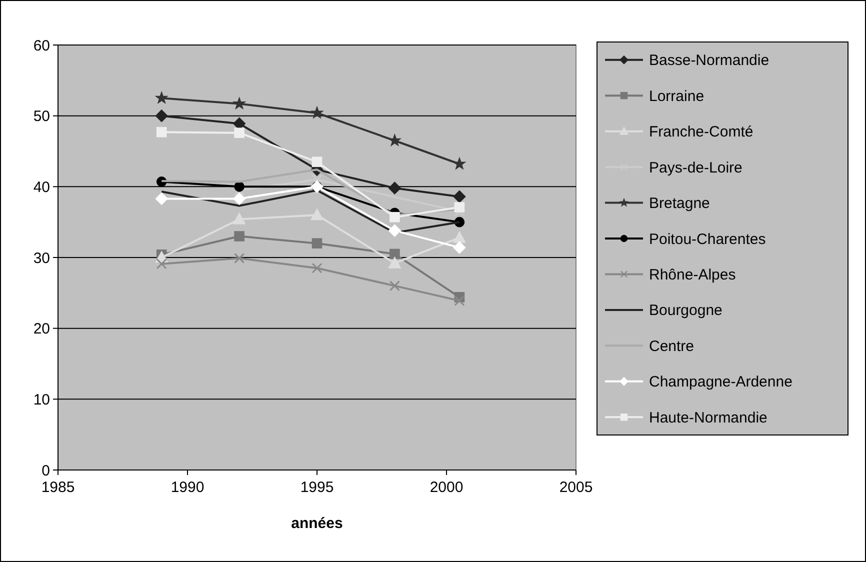  I want to click on x-axis-title: années, so click(317, 523).